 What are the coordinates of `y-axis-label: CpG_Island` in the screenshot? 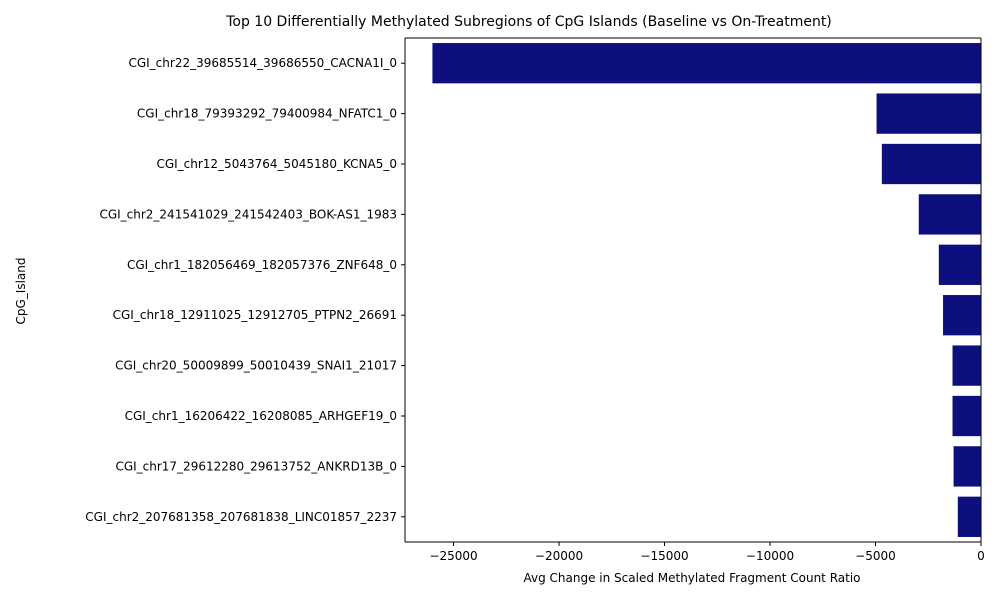 It's located at (21, 291).